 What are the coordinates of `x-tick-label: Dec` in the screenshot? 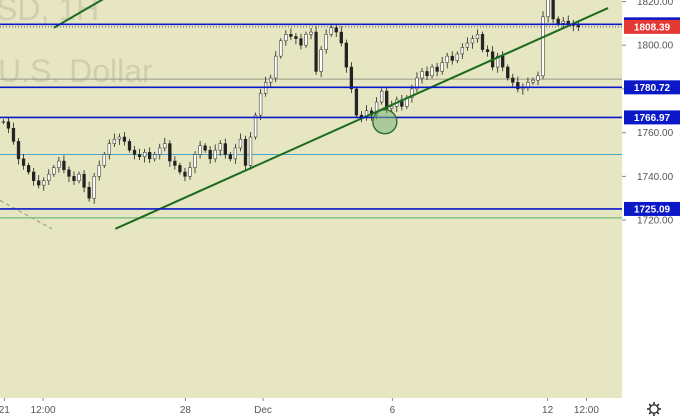 It's located at (263, 410).